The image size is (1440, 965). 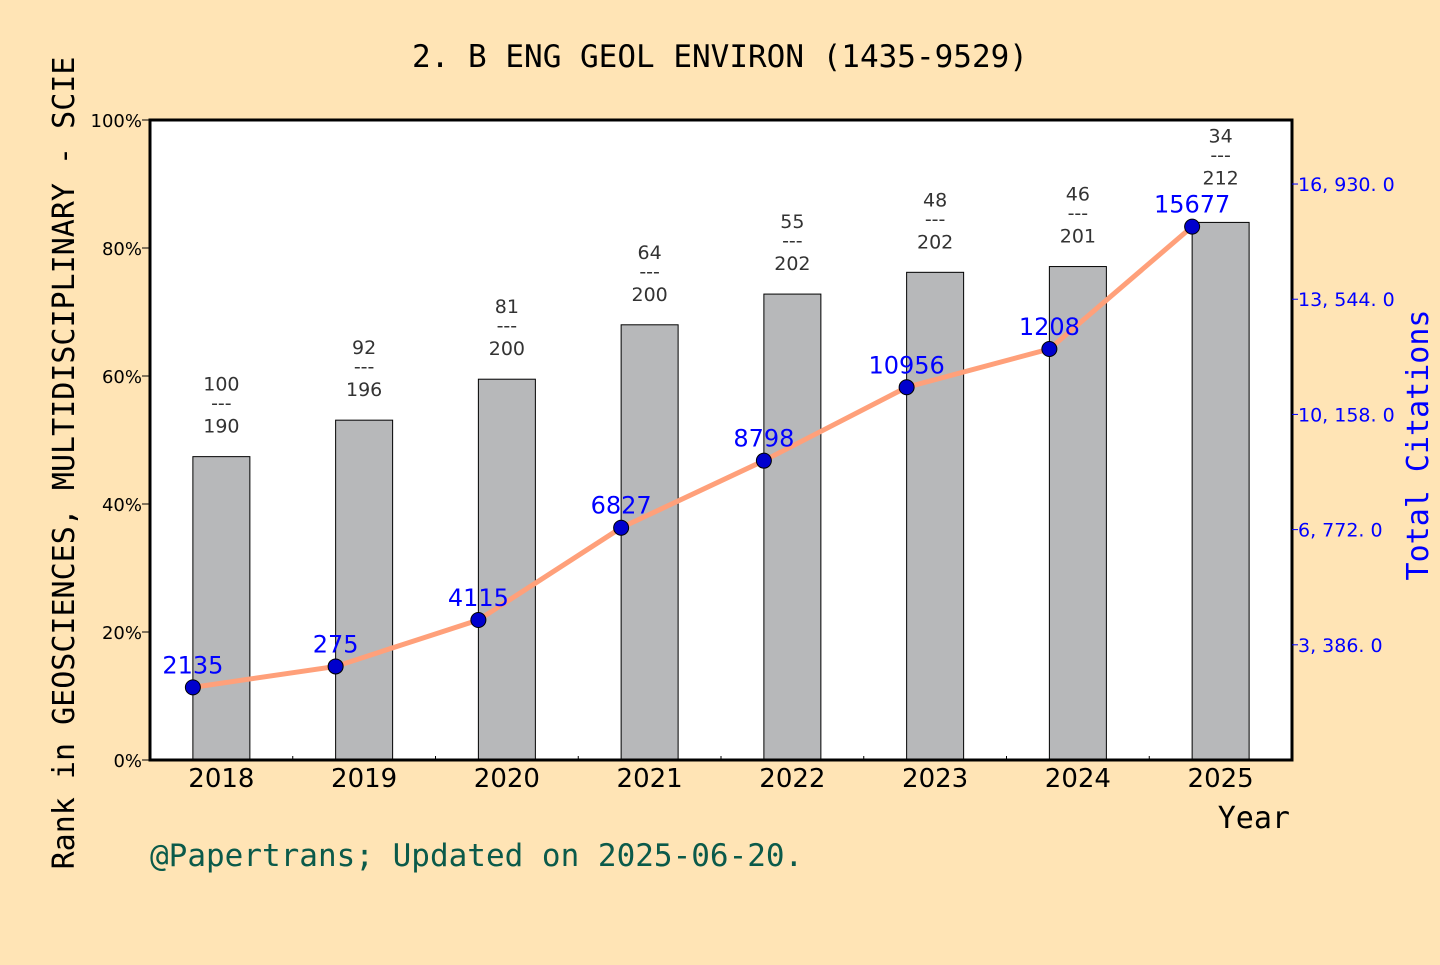 I want to click on left-tick-label: 20%, so click(x=122, y=633).